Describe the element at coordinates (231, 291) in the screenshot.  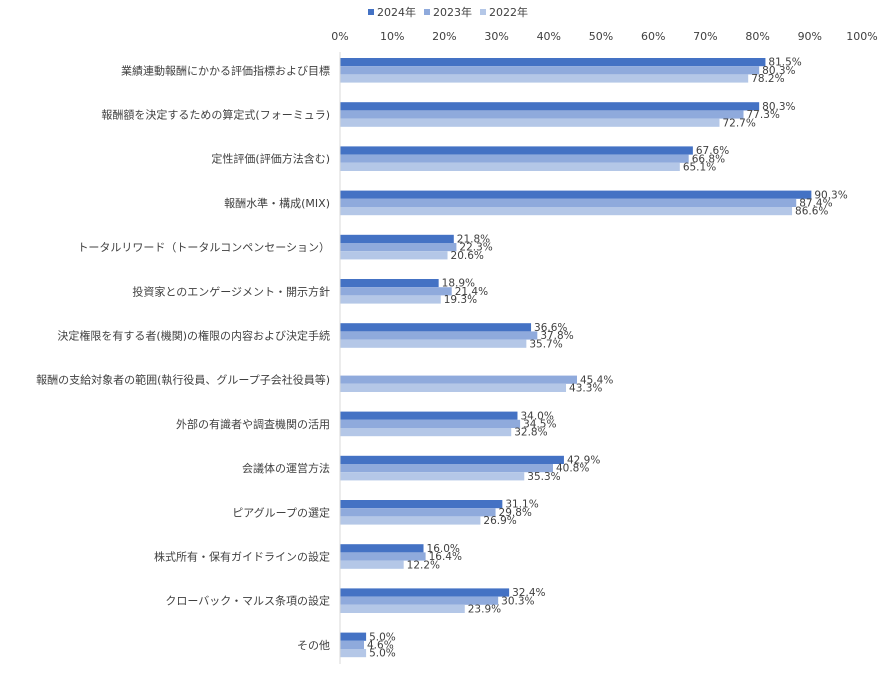
I see `category-label: 投資家とのエンゲージメント・開示方針` at that location.